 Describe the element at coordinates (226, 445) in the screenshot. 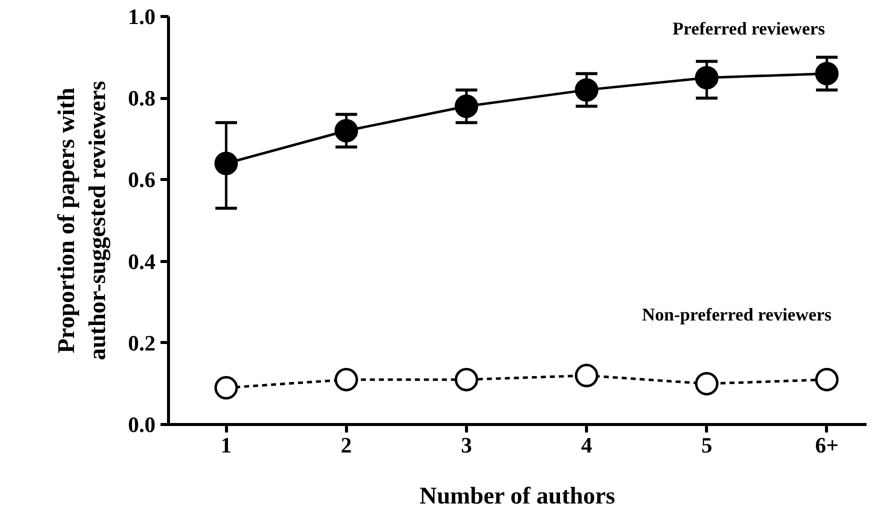

I see `x-tick-label: 1` at that location.